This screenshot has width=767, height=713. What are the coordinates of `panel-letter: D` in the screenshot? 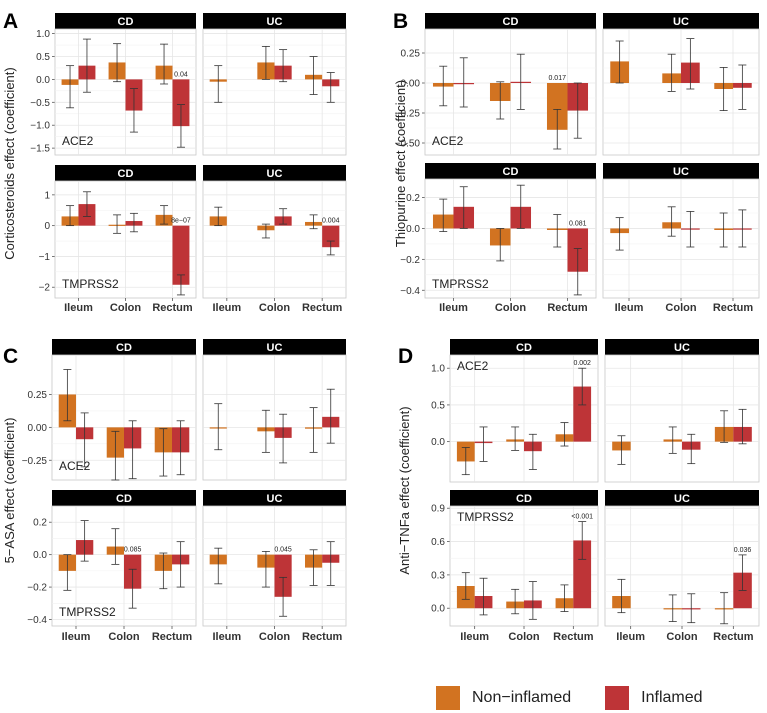 It's located at (405, 356).